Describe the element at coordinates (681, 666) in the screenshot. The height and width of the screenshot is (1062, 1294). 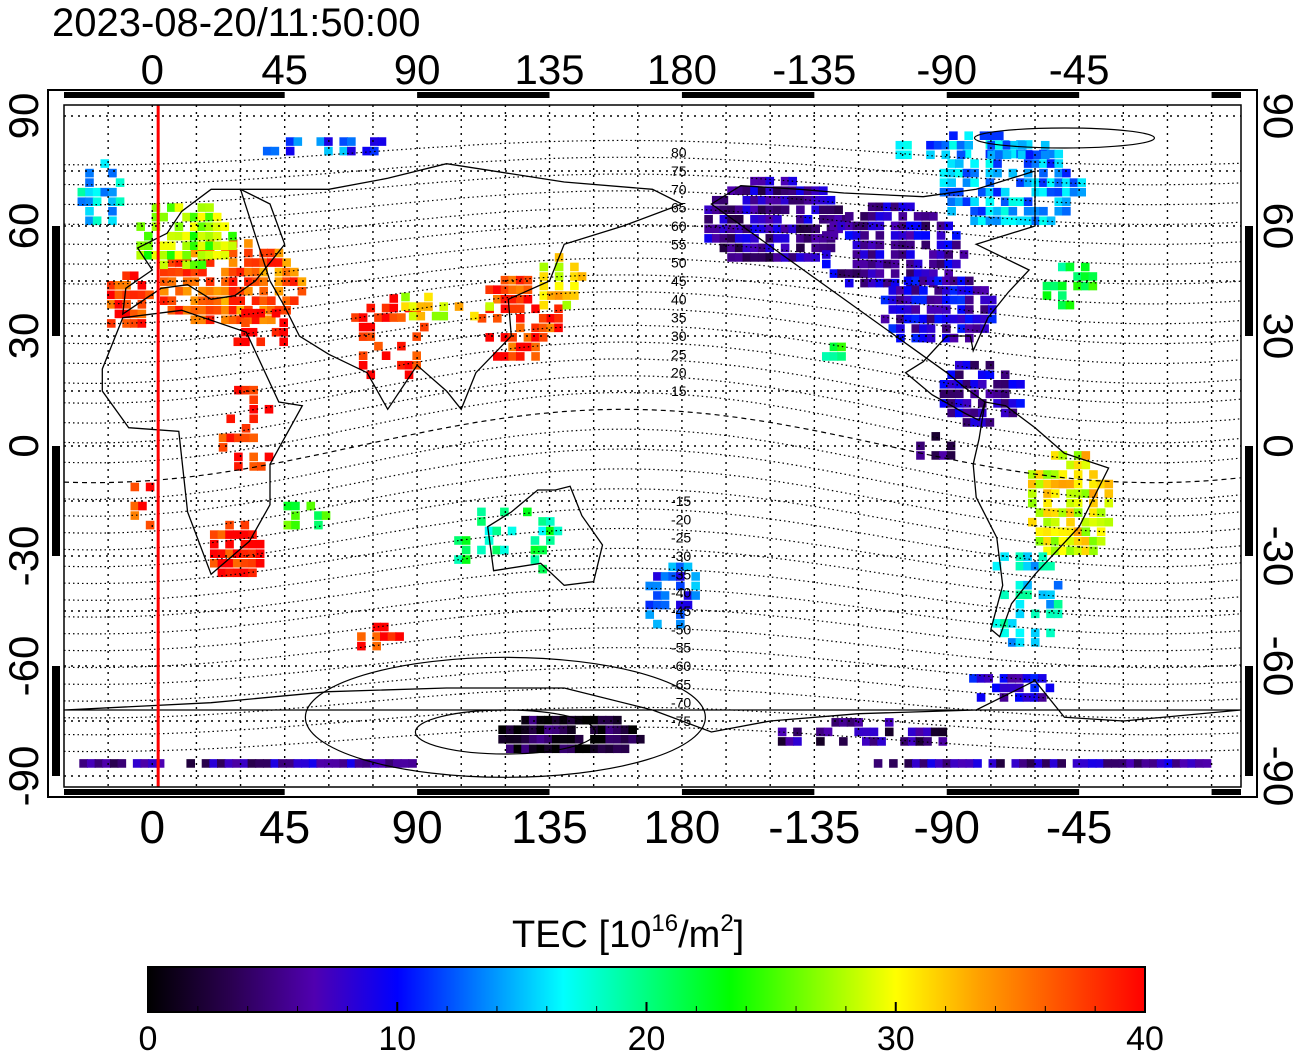
I see `contour-label--60: -60` at that location.